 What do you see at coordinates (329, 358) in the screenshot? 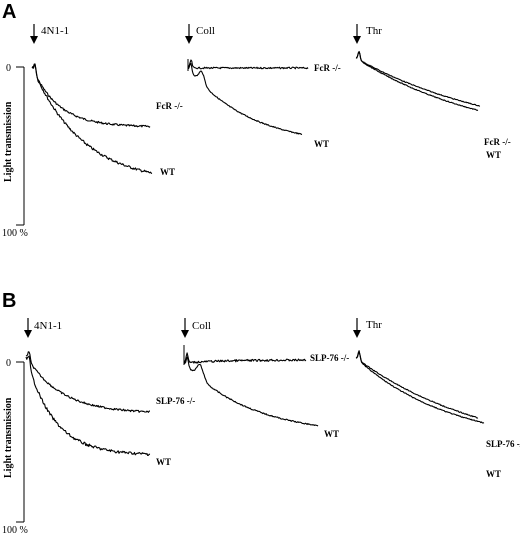
I see `label-b-coll-slp: SLP-76 -/-` at bounding box center [329, 358].